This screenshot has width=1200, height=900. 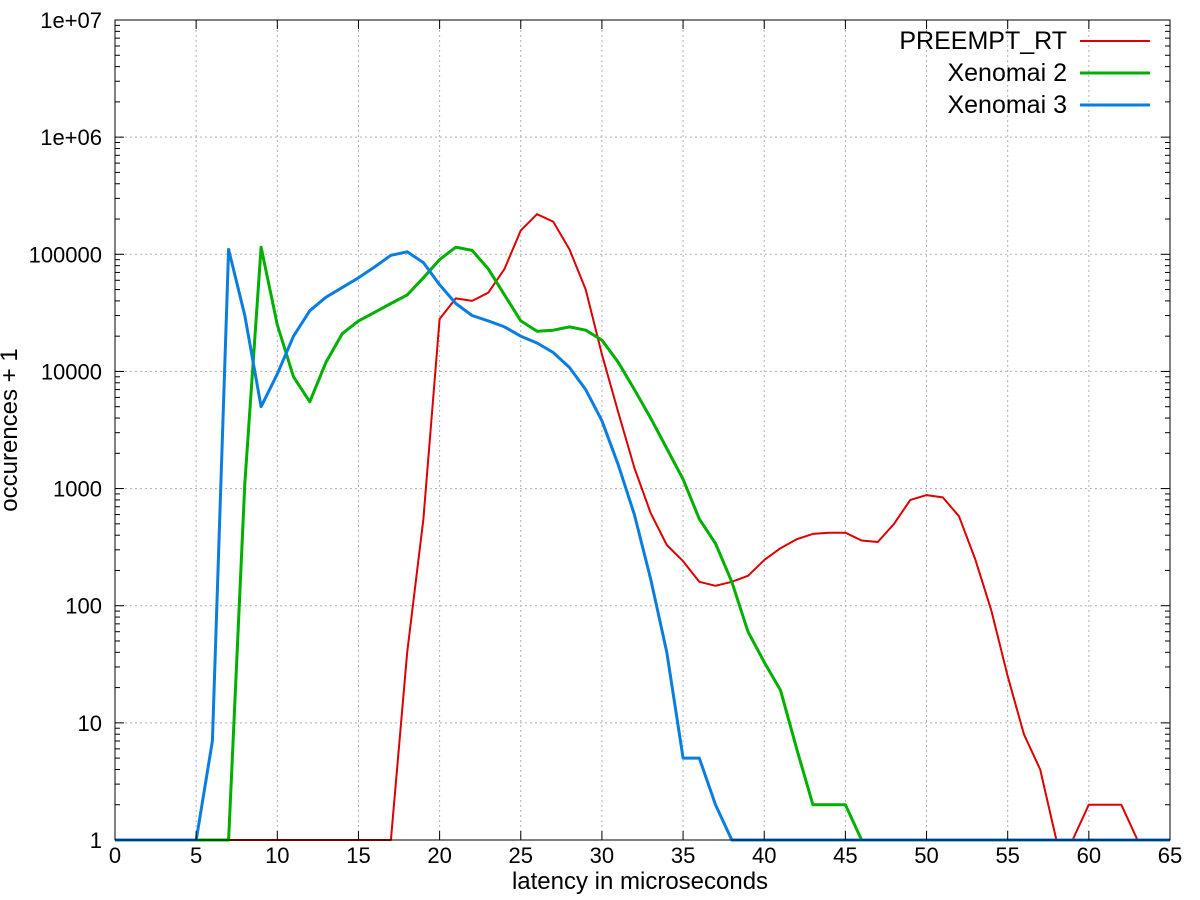 I want to click on y-tick-label: 100, so click(x=83, y=606).